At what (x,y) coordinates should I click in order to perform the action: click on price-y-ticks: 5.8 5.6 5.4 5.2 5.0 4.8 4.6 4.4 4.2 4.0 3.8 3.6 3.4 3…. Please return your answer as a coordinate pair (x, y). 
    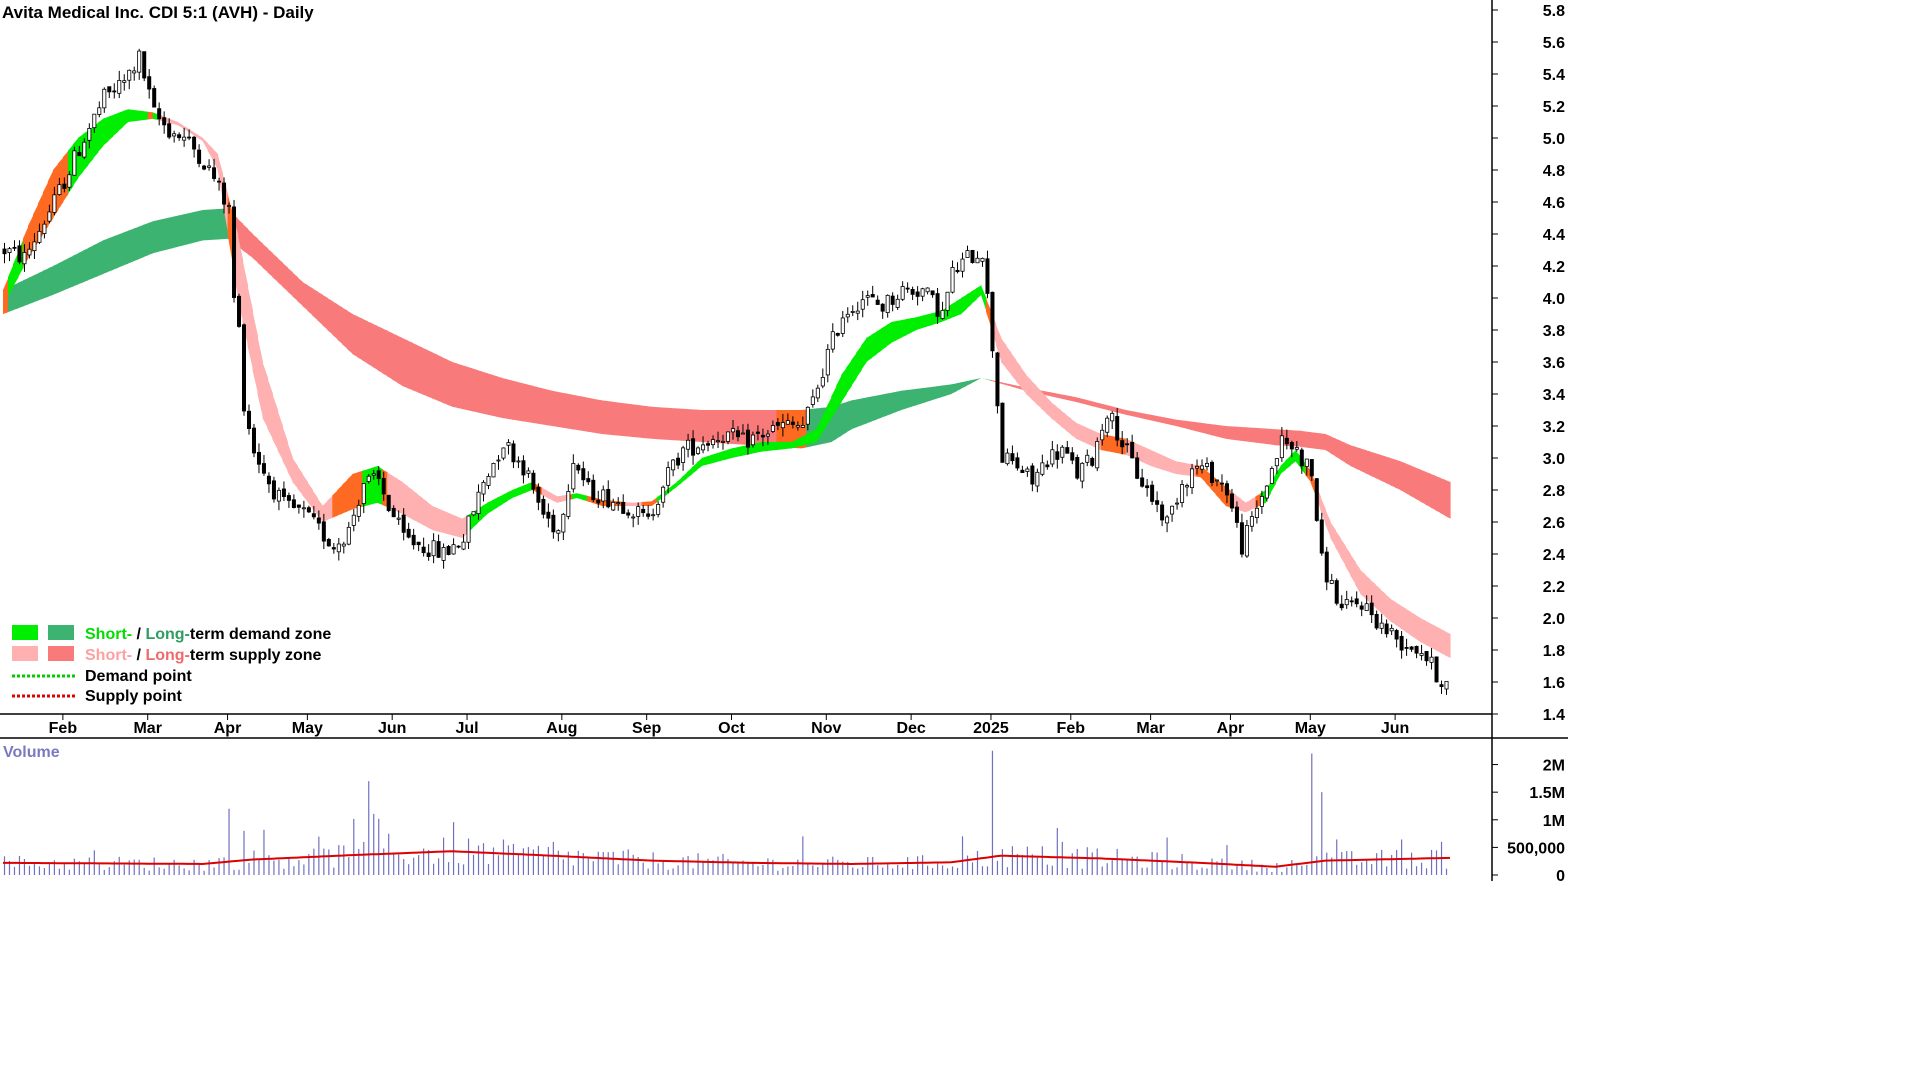
    Looking at the image, I should click on (1528, 363).